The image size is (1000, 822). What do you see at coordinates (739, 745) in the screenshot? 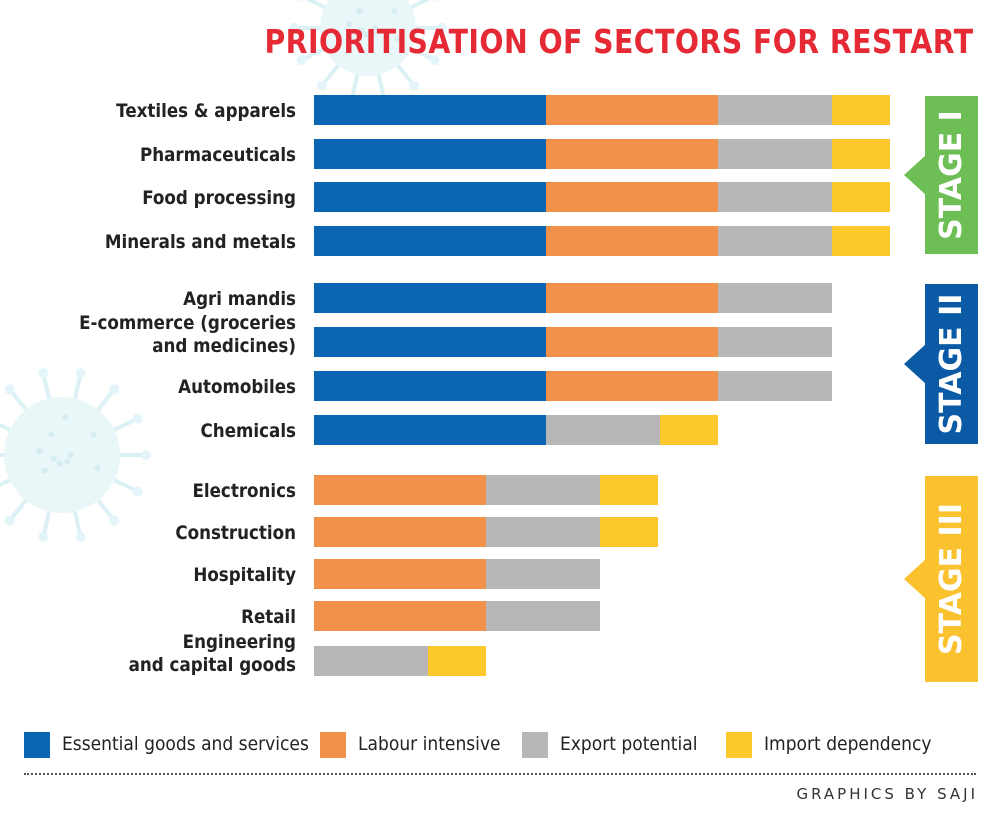
I see `legend-swatch-import` at bounding box center [739, 745].